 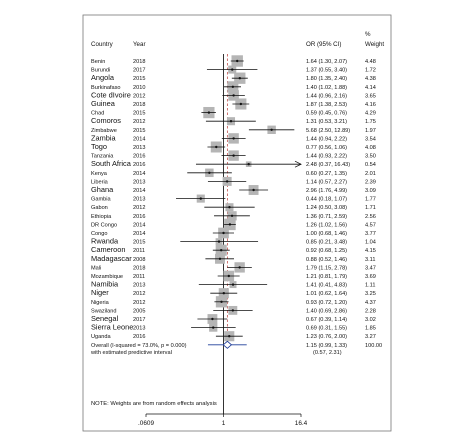 I want to click on study-weight-label: 4.16, so click(x=370, y=105).